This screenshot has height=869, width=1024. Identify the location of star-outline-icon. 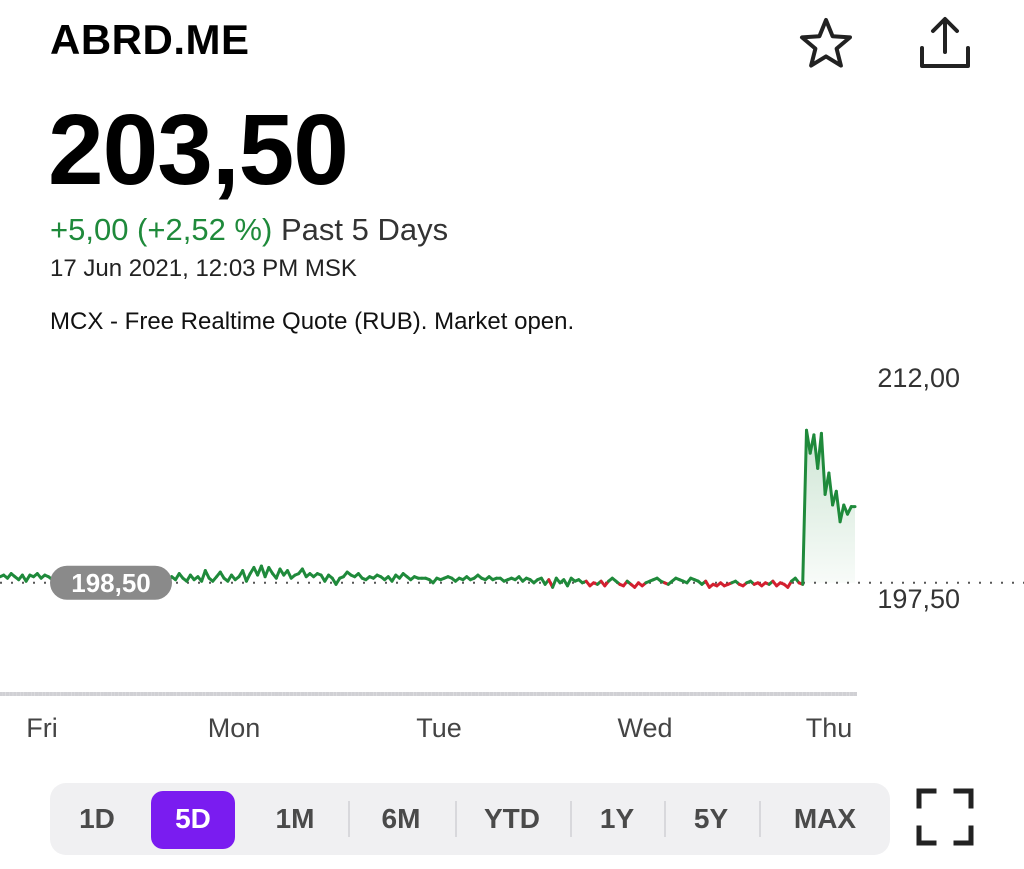
(826, 43).